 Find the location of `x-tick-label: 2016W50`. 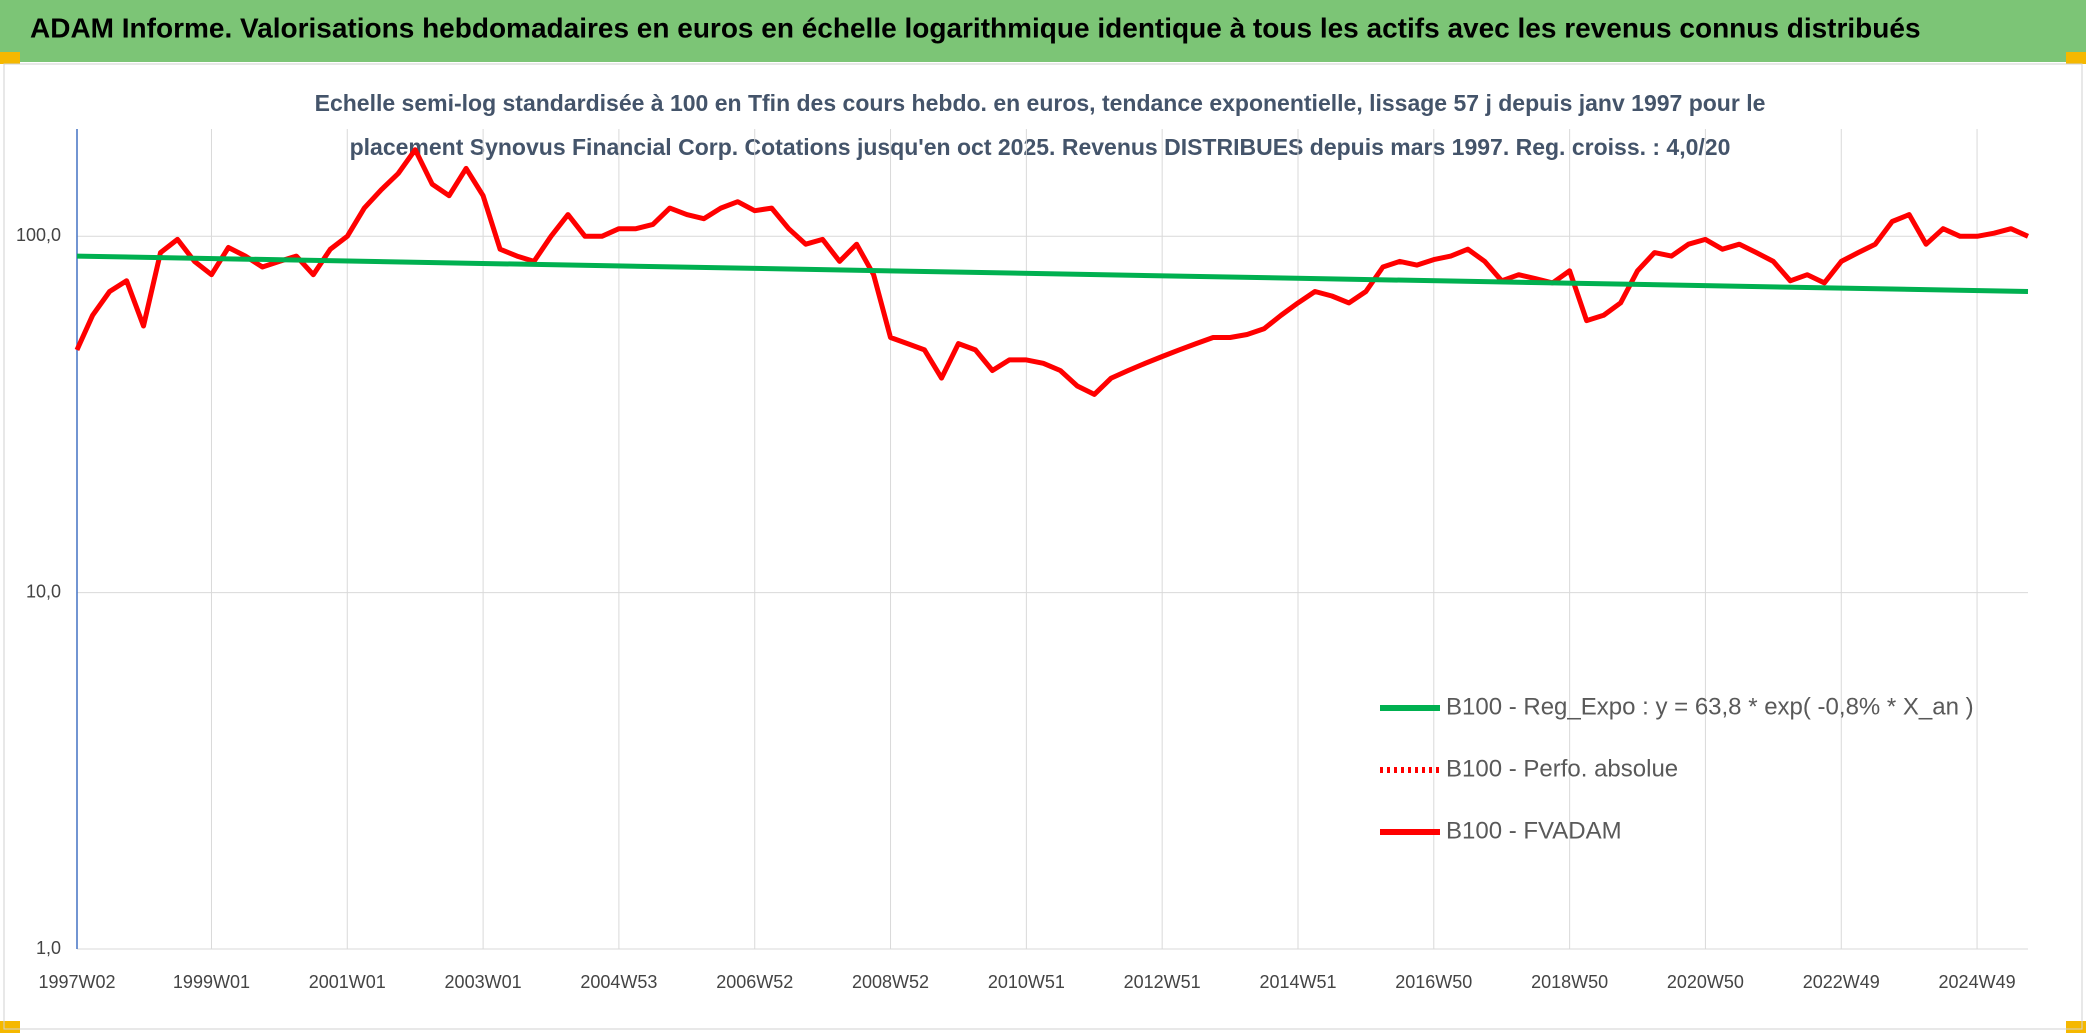

x-tick-label: 2016W50 is located at coordinates (1433, 982).